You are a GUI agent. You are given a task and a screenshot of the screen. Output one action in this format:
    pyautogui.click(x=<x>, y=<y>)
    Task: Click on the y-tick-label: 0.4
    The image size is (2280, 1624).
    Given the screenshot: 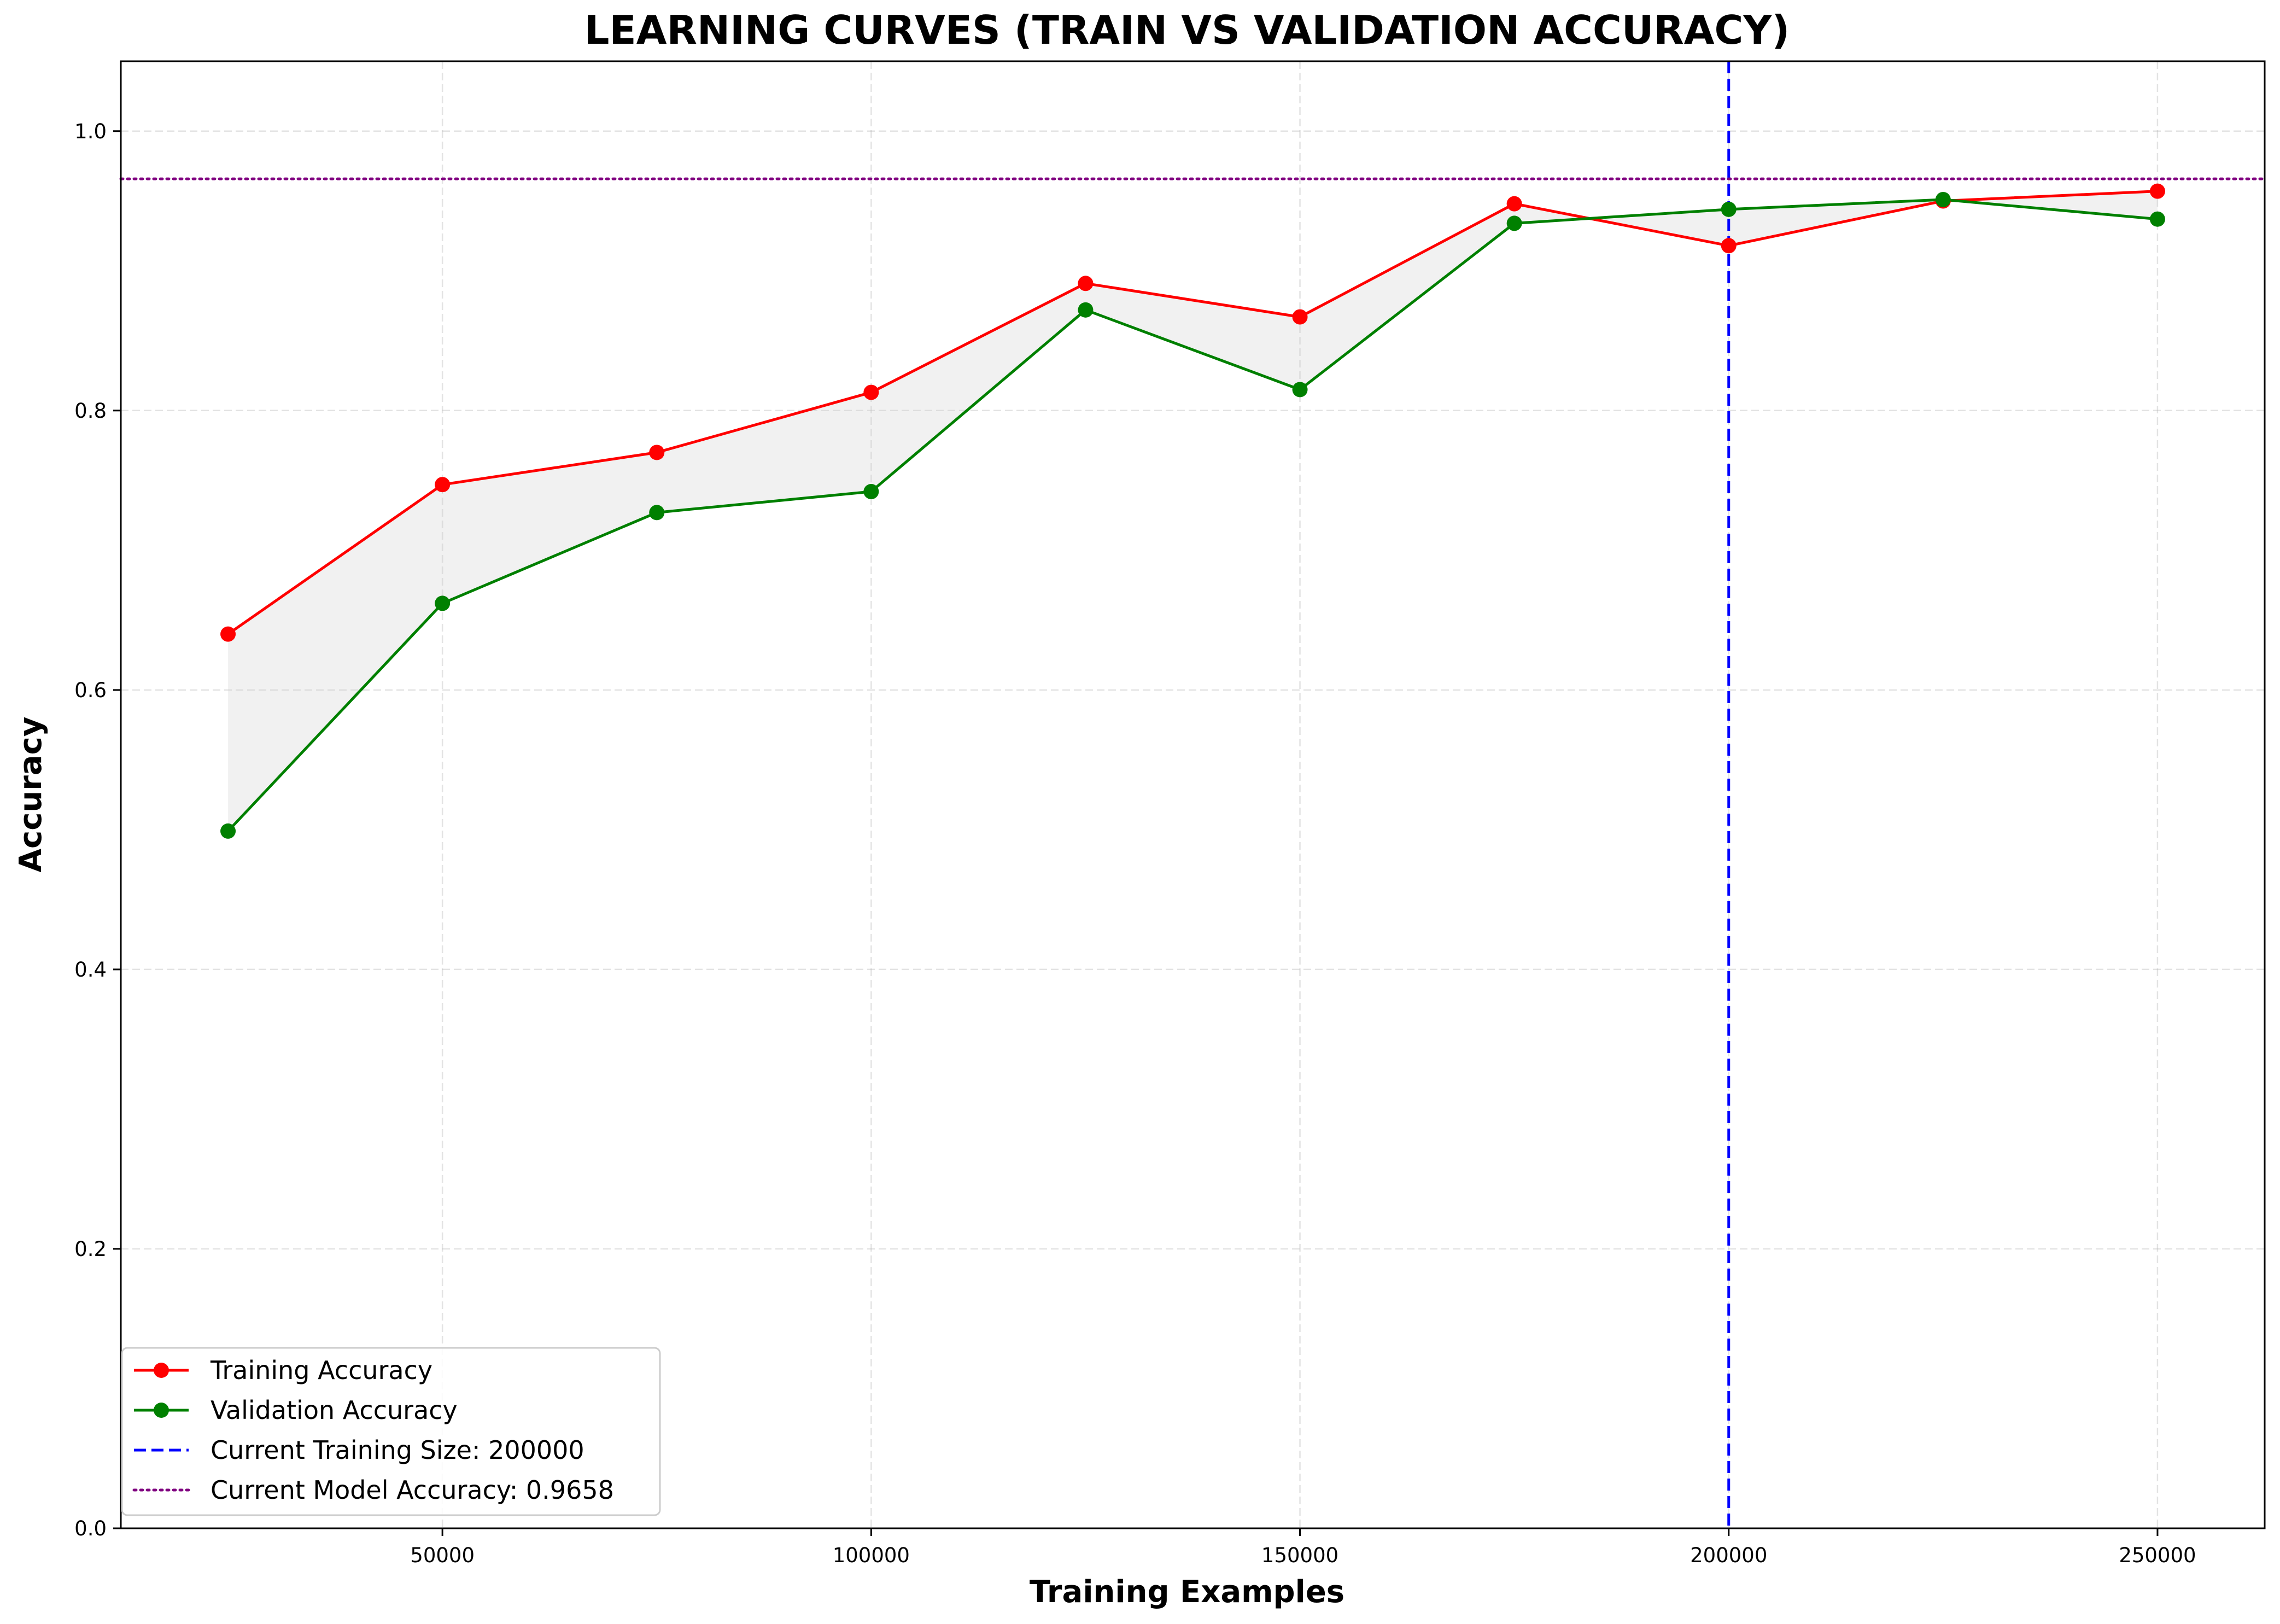 What is the action you would take?
    pyautogui.click(x=90, y=970)
    